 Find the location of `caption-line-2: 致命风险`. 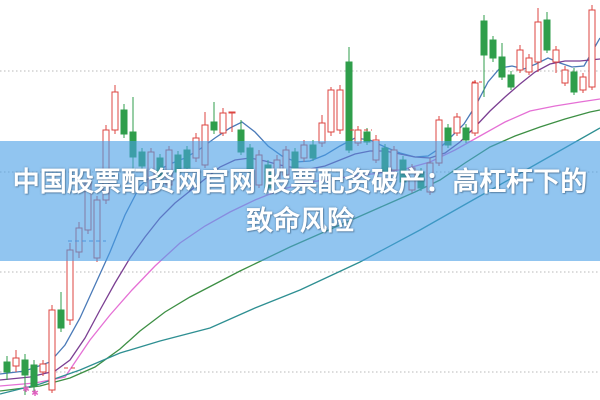

caption-line-2: 致命风险 is located at coordinates (300, 220).